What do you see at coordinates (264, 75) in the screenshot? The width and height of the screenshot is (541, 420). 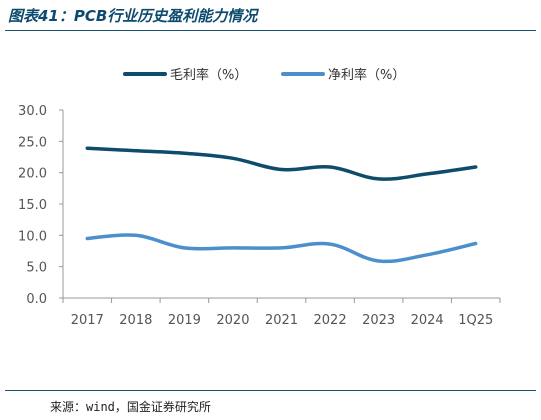 I see `legend: 毛利率（%） 净利率（%）` at bounding box center [264, 75].